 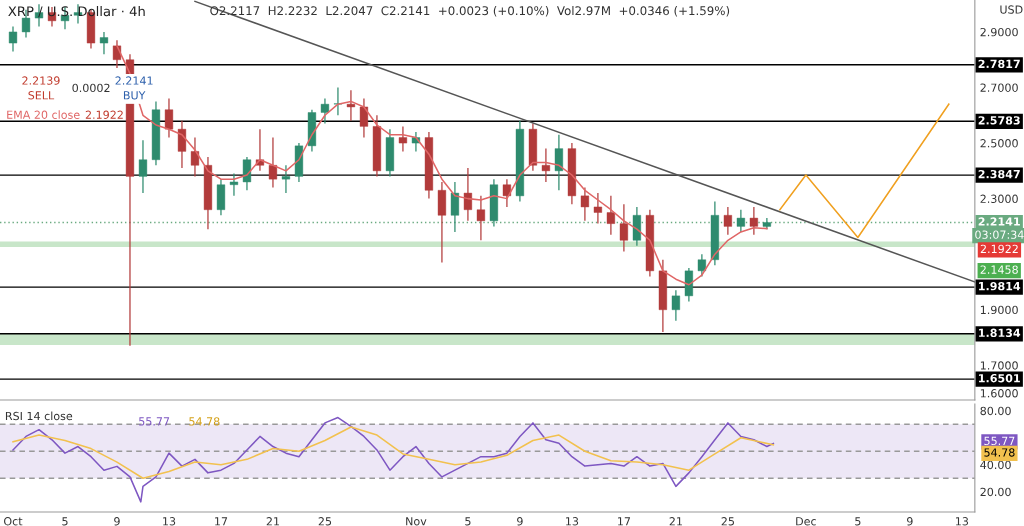 I want to click on y-tick-label: 1.7000, so click(x=999, y=365).